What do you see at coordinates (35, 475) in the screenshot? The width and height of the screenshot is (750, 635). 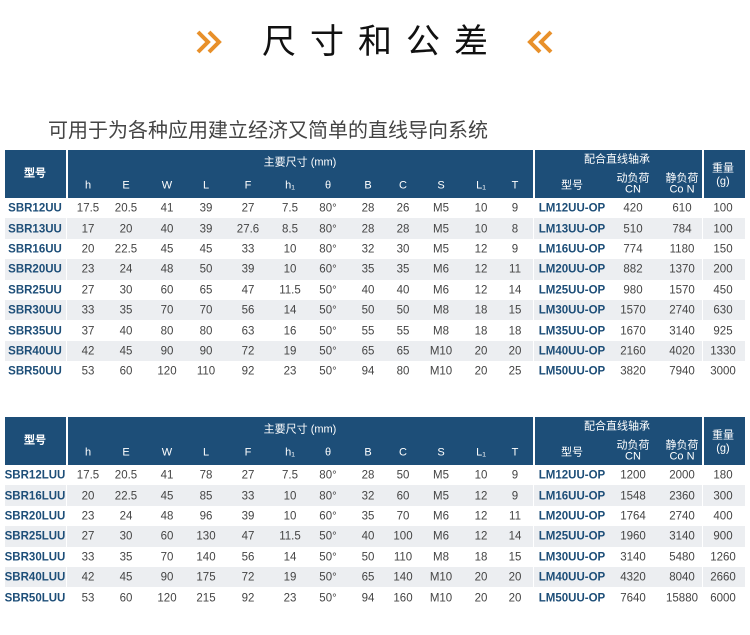 I see `table-cell: SBR12LUU` at bounding box center [35, 475].